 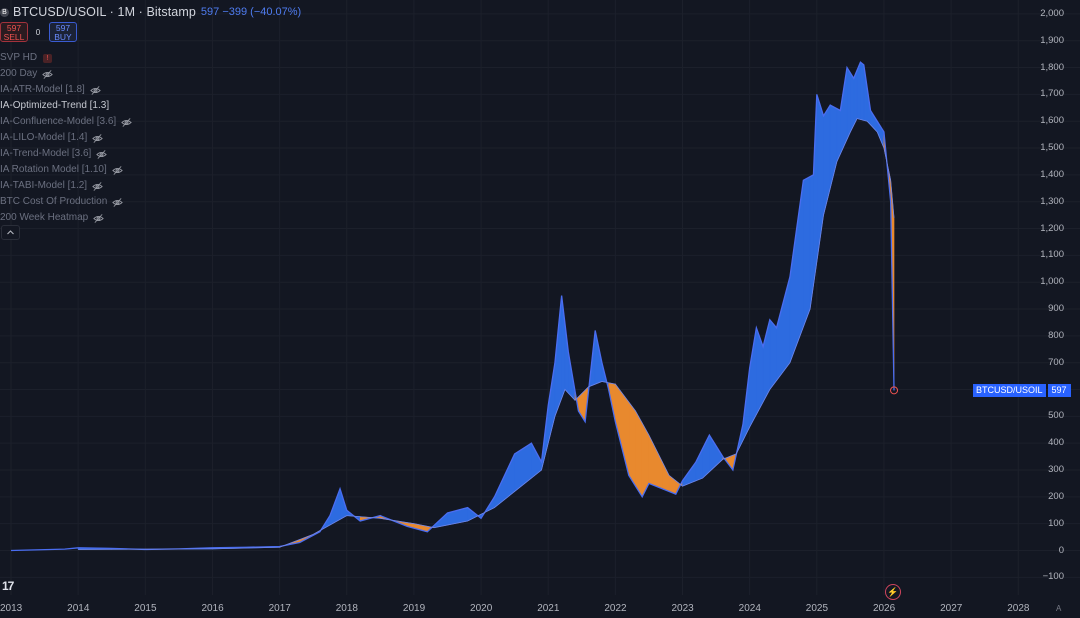 I want to click on time-tick-label: 2024, so click(x=749, y=608).